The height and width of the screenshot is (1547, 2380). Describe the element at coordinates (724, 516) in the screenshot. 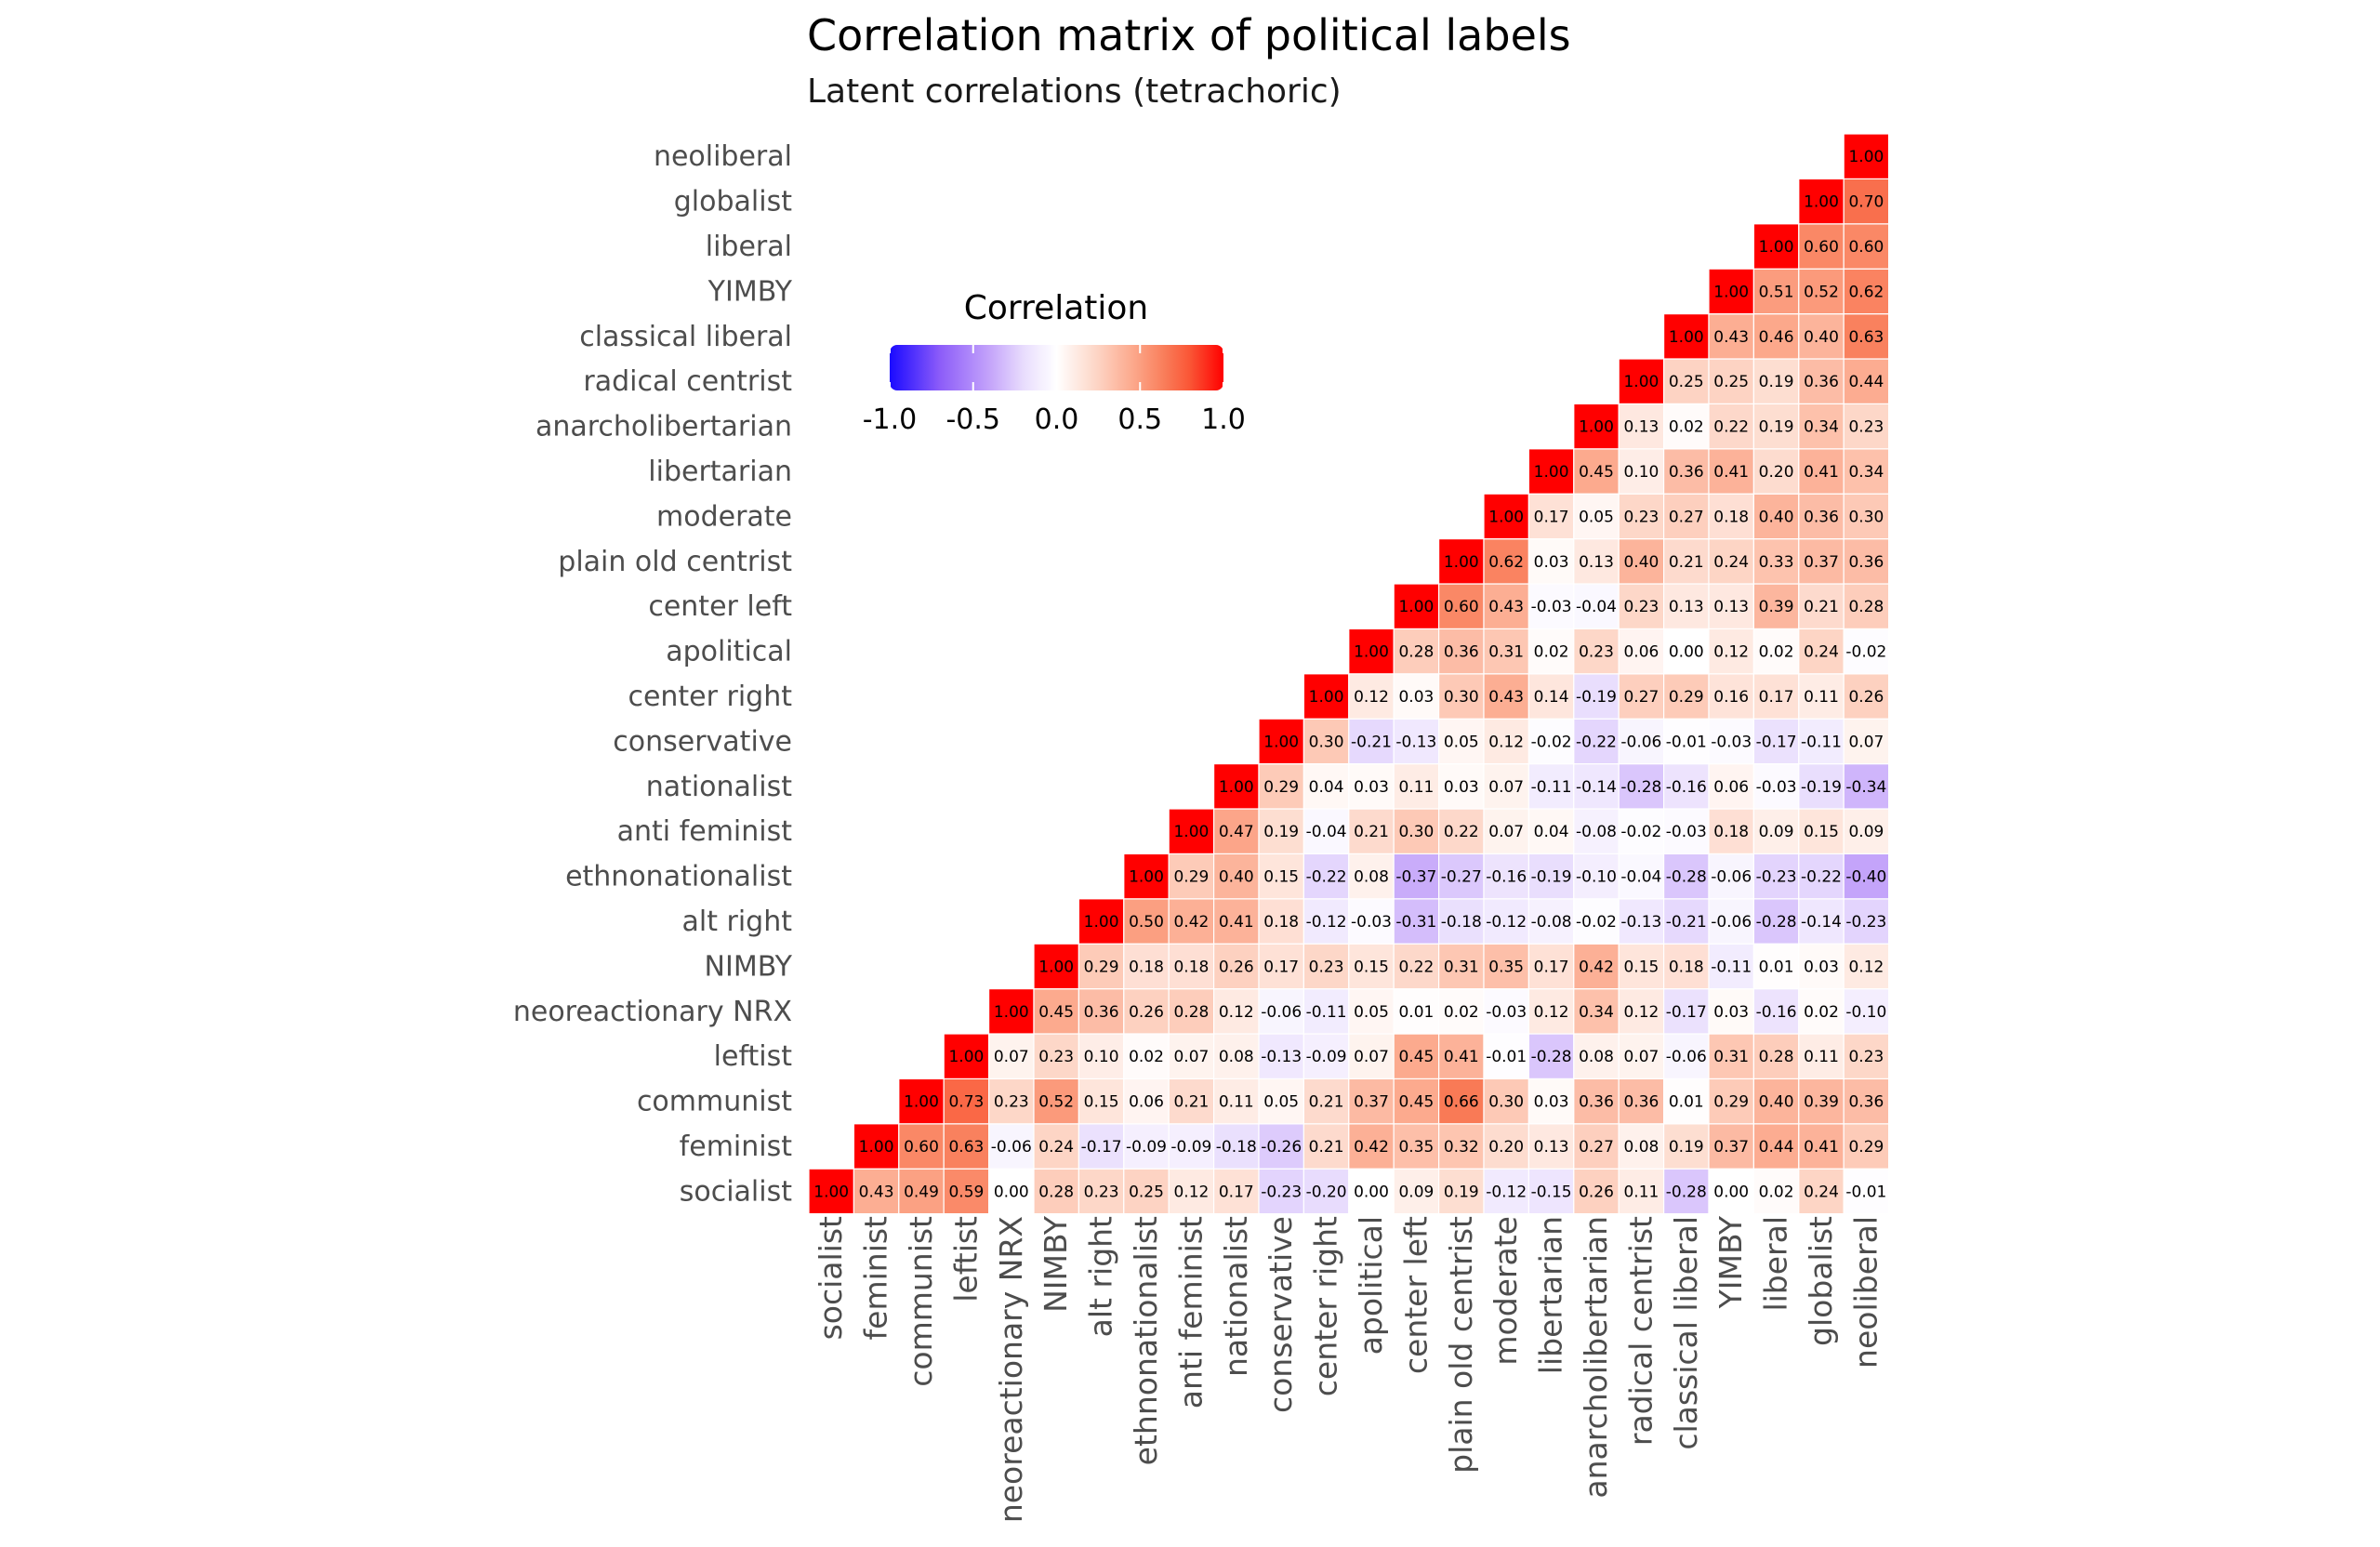

I see `y-axis-label: moderate` at that location.